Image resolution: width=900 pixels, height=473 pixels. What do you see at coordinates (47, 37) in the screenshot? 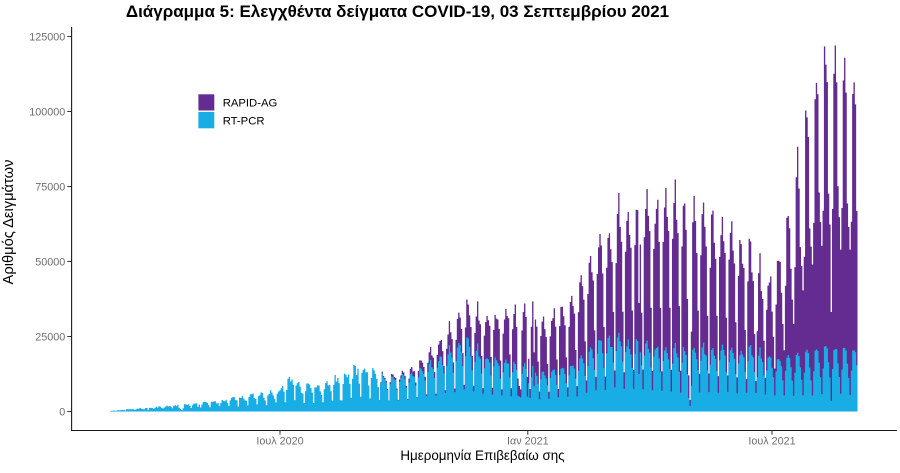
I see `svg-text: 125000` at bounding box center [47, 37].